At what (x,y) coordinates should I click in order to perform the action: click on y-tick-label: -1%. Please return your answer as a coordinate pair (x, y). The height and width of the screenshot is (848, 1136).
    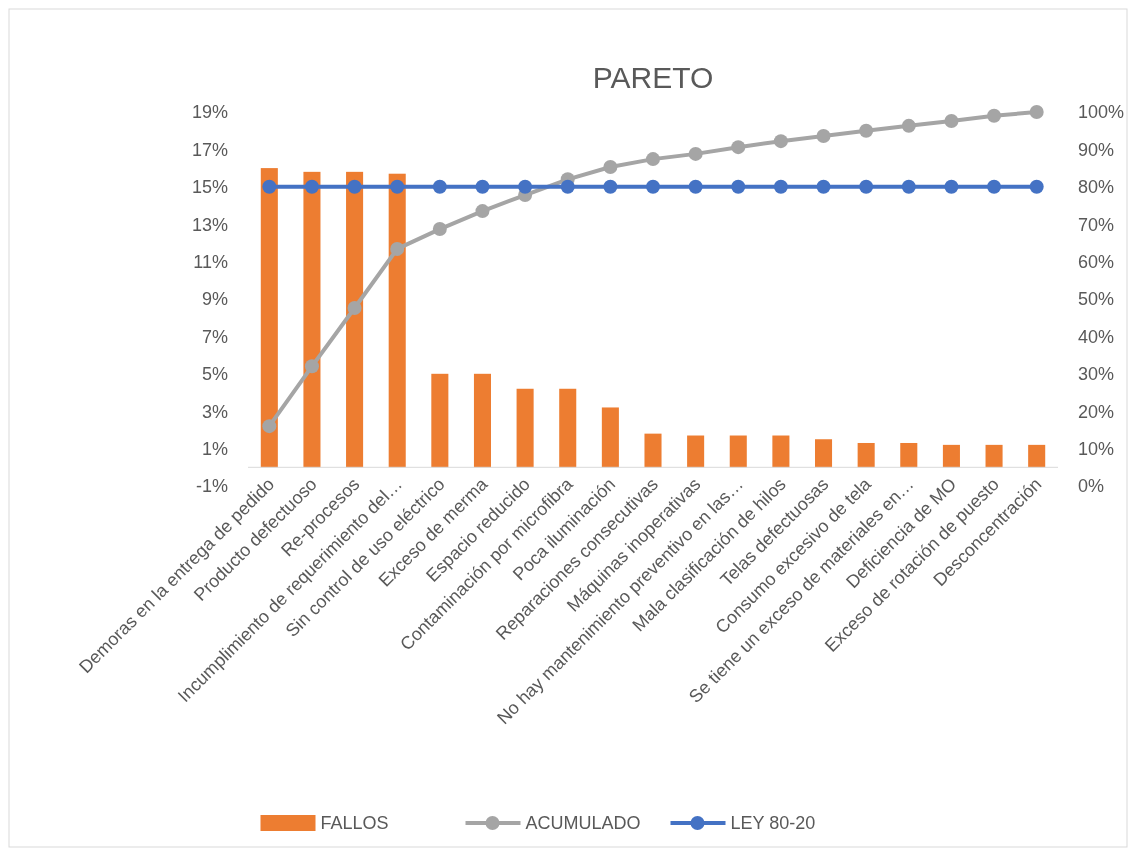
    Looking at the image, I should click on (211, 486).